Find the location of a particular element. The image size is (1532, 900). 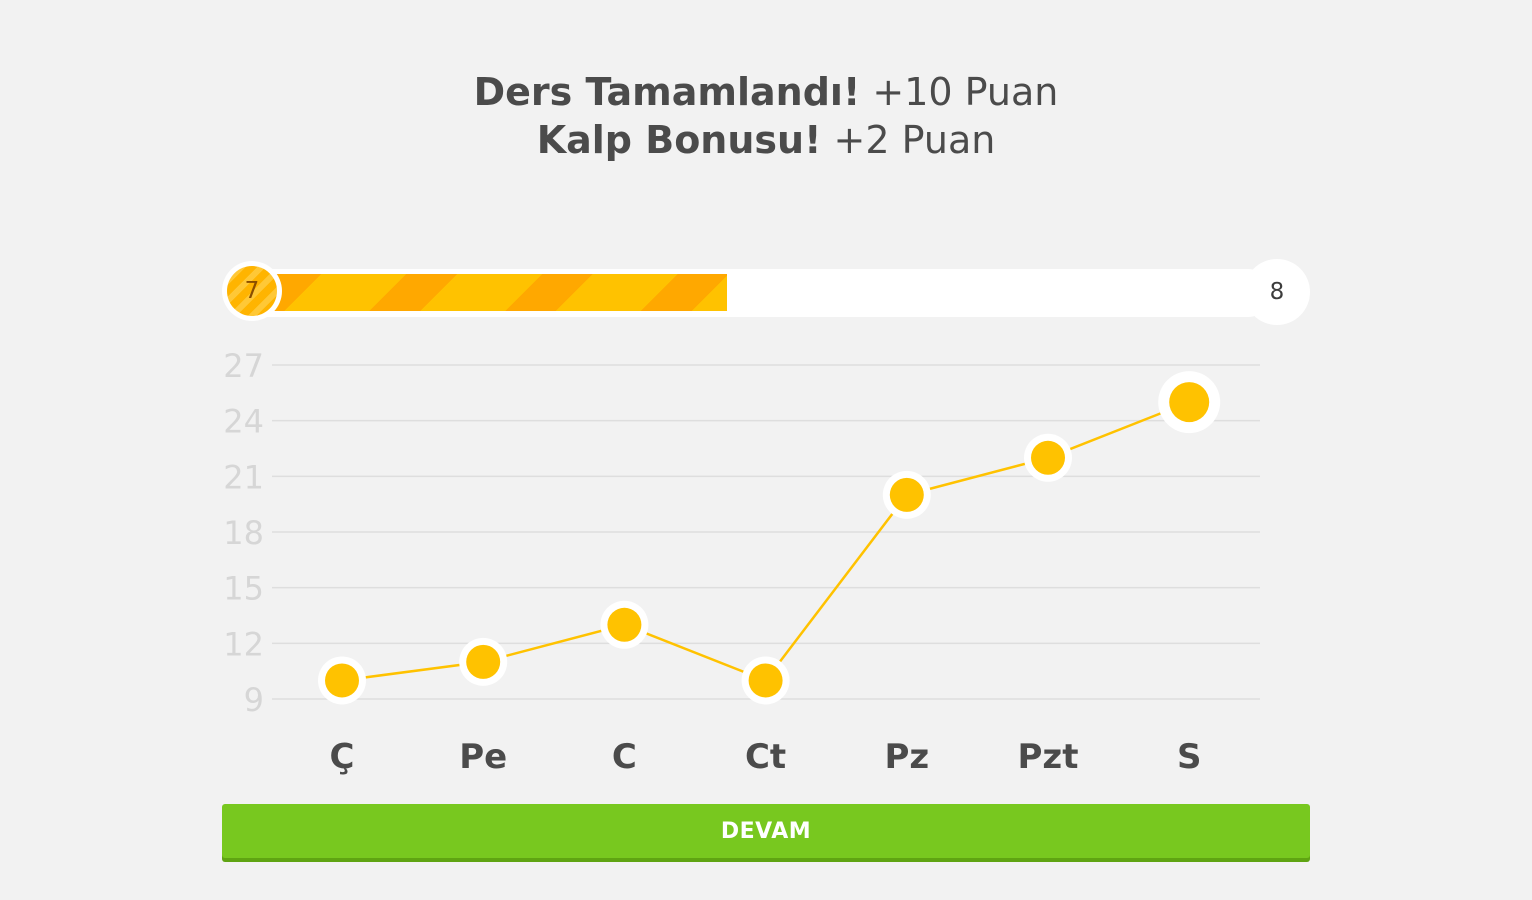

heart-bonus-label: Kalp Bonusu! is located at coordinates (679, 140).